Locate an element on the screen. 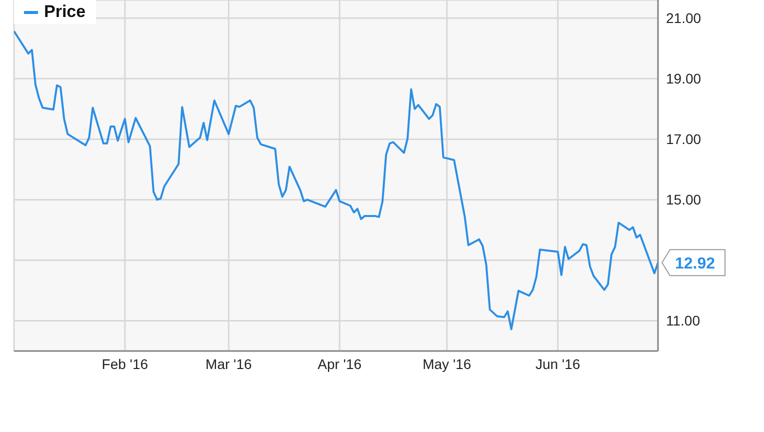 This screenshot has width=764, height=432. y-tick-label: 21.00 is located at coordinates (684, 18).